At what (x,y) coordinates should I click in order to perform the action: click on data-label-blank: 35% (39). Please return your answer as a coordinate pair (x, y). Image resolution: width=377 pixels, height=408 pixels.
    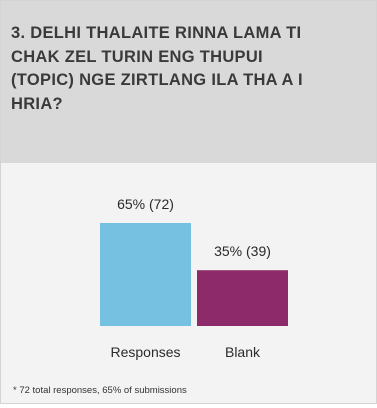
    Looking at the image, I should click on (242, 251).